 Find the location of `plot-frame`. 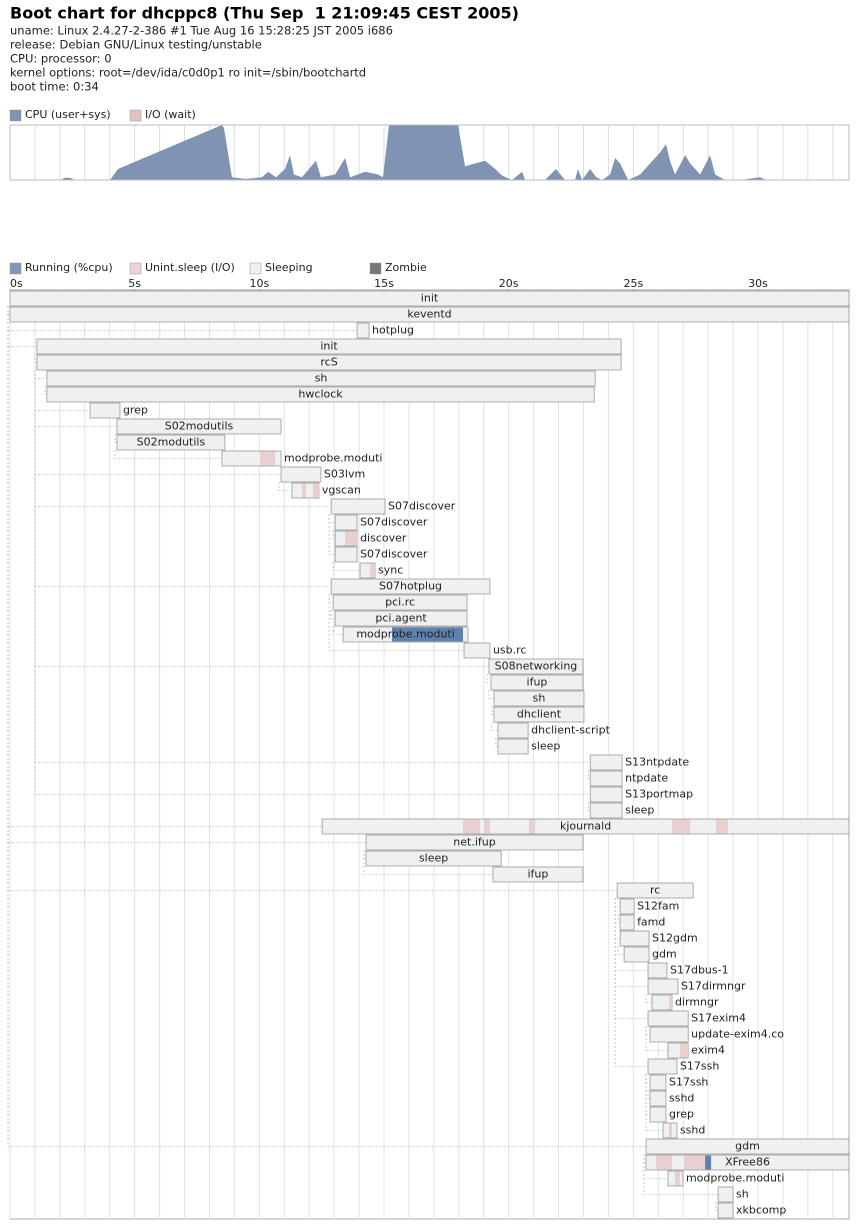

plot-frame is located at coordinates (429, 152).